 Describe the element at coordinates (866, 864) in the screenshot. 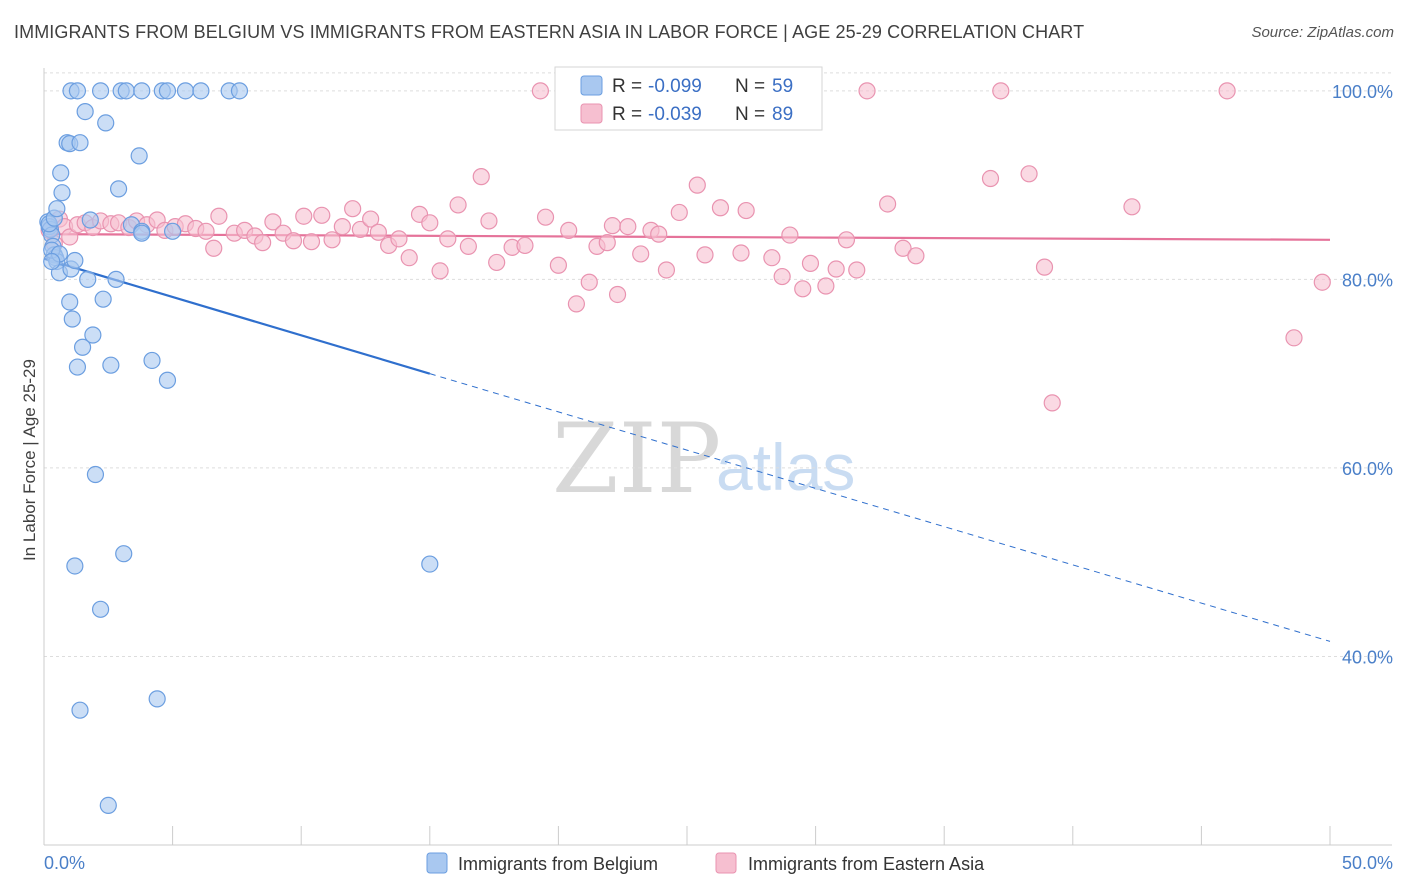

I see `legend-label-eastern-asia: Immigrants from Eastern Asia` at that location.